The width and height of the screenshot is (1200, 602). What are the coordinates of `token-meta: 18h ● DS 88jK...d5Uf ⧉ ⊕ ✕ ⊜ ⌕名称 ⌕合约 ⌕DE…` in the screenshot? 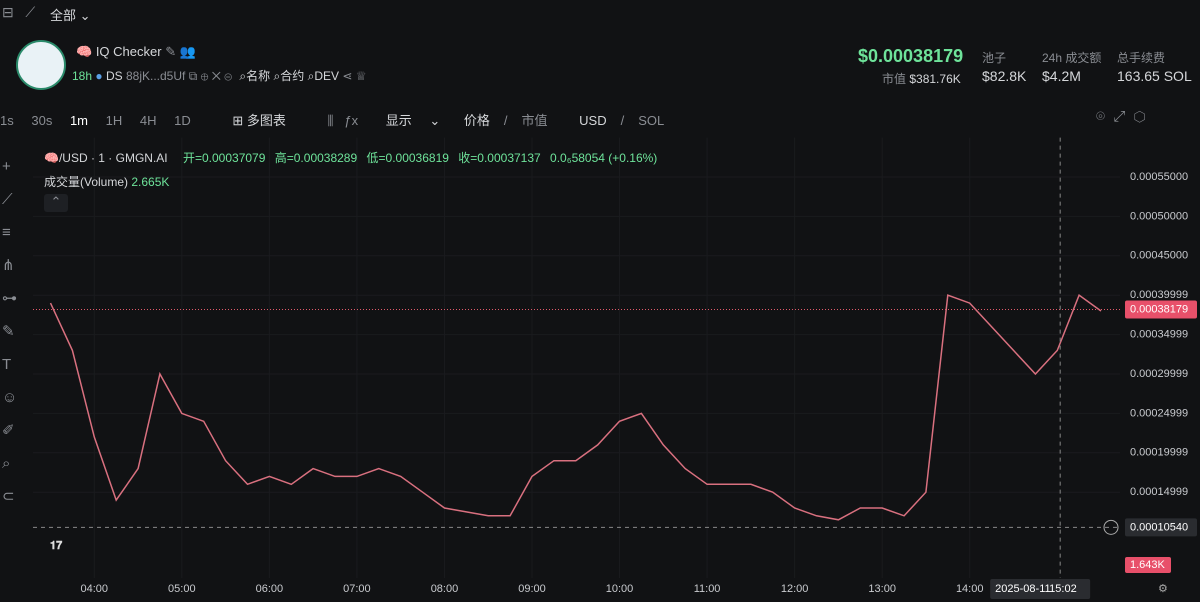 It's located at (219, 76).